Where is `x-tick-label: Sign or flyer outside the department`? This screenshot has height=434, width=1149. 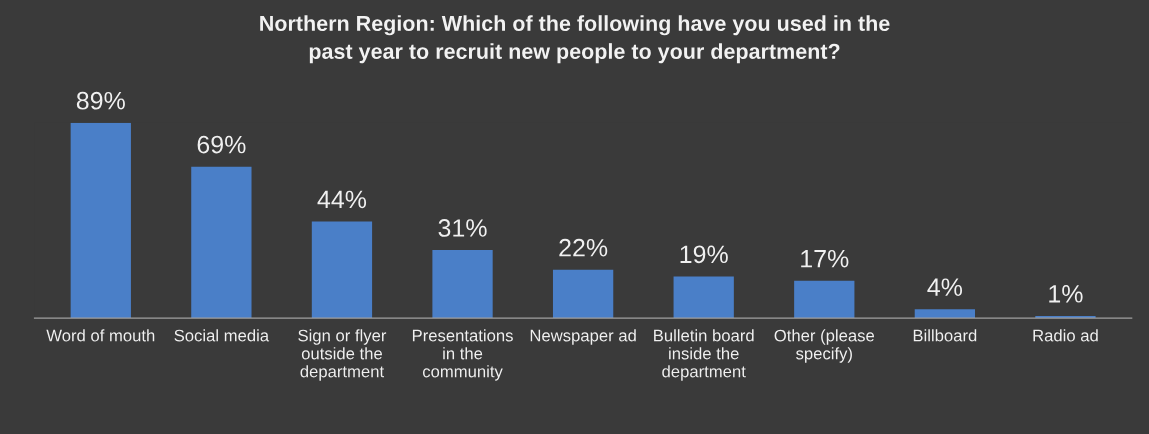 x-tick-label: Sign or flyer outside the department is located at coordinates (342, 355).